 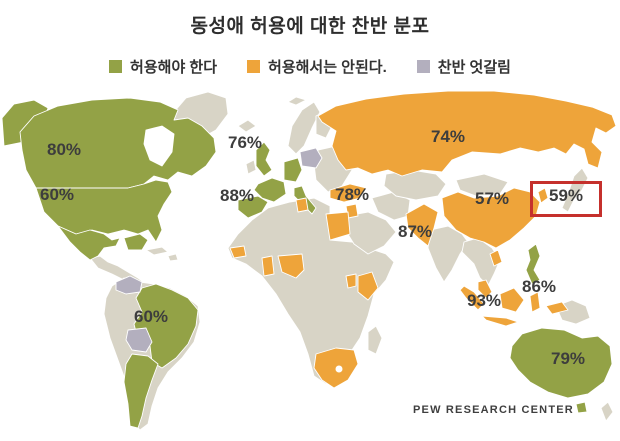 What do you see at coordinates (474, 67) in the screenshot?
I see `legend-label-mixed: 찬반 엇갈림` at bounding box center [474, 67].